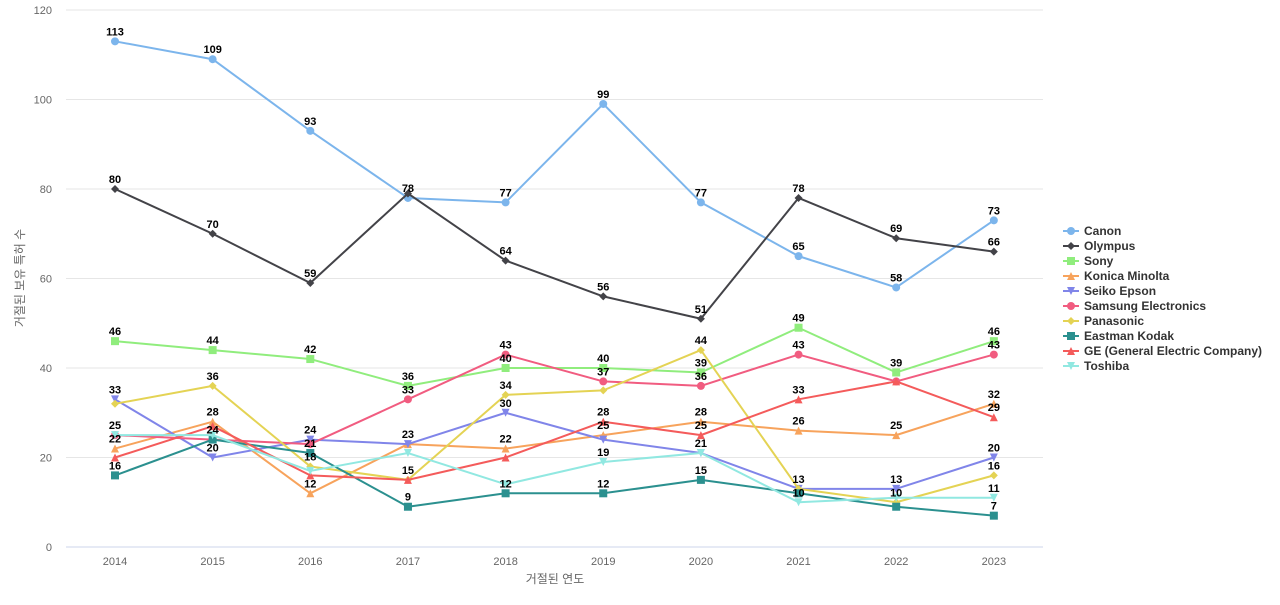  Describe the element at coordinates (1088, 261) in the screenshot. I see `legend-item-sony: Sony` at that location.